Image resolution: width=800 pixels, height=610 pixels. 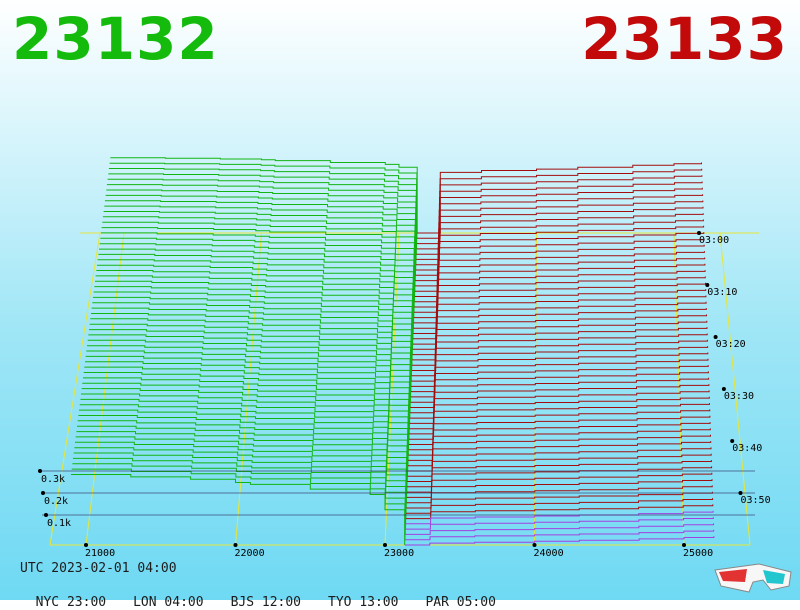 What do you see at coordinates (98, 568) in the screenshot?
I see `utc-time: UTC 2023-02-01 04:00` at bounding box center [98, 568].